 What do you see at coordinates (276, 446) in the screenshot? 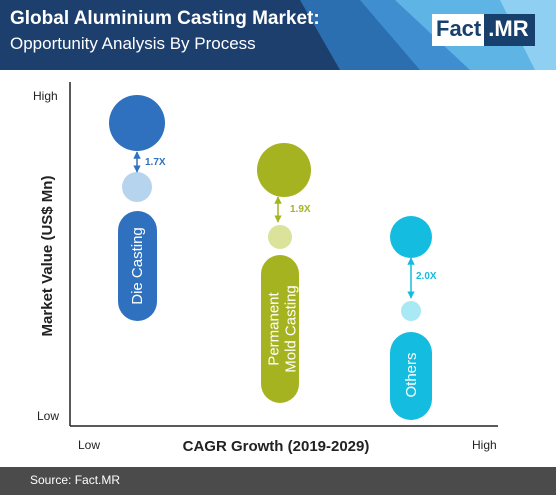
I see `x-axis-title: CAGR Growth (2019-2029)` at bounding box center [276, 446].